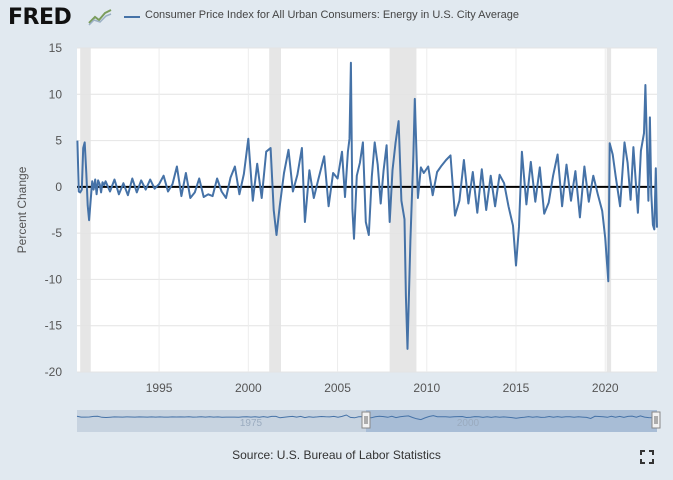 The image size is (673, 480). I want to click on x-tick-label: 2010, so click(426, 388).